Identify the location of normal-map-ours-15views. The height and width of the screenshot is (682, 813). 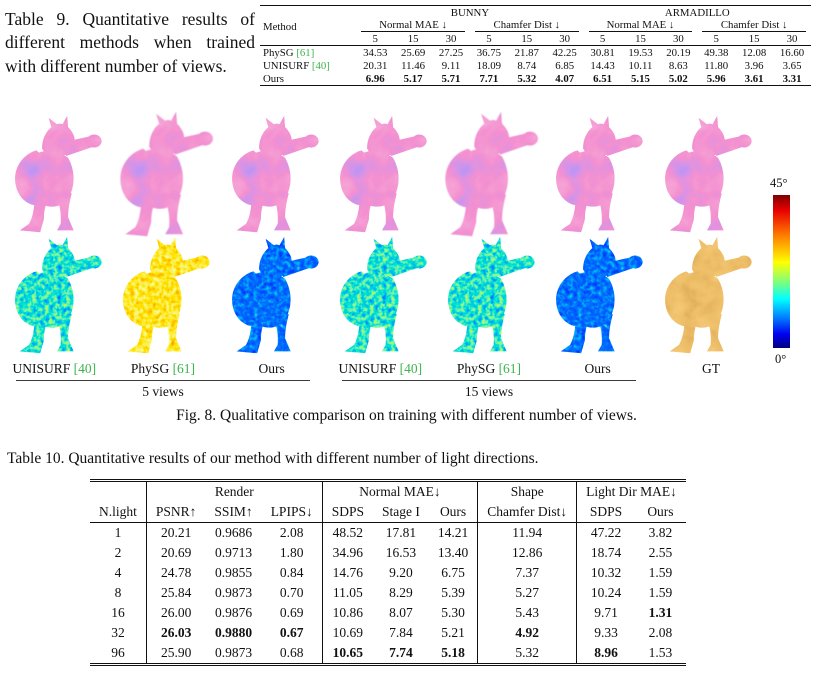
(595, 175).